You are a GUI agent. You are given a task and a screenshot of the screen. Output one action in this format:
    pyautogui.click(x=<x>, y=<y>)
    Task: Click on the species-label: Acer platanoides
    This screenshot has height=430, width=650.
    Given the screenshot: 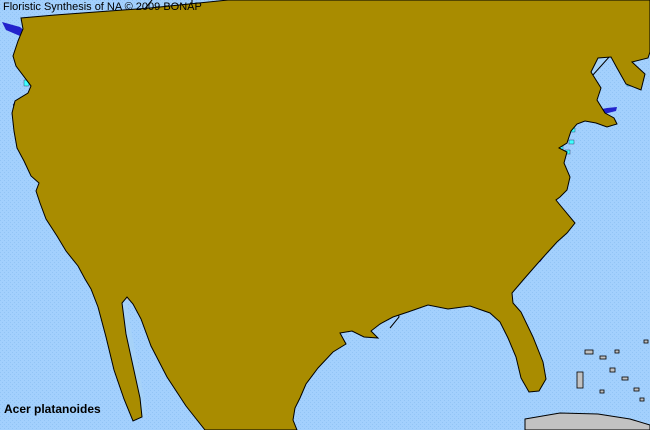 What is the action you would take?
    pyautogui.click(x=52, y=409)
    